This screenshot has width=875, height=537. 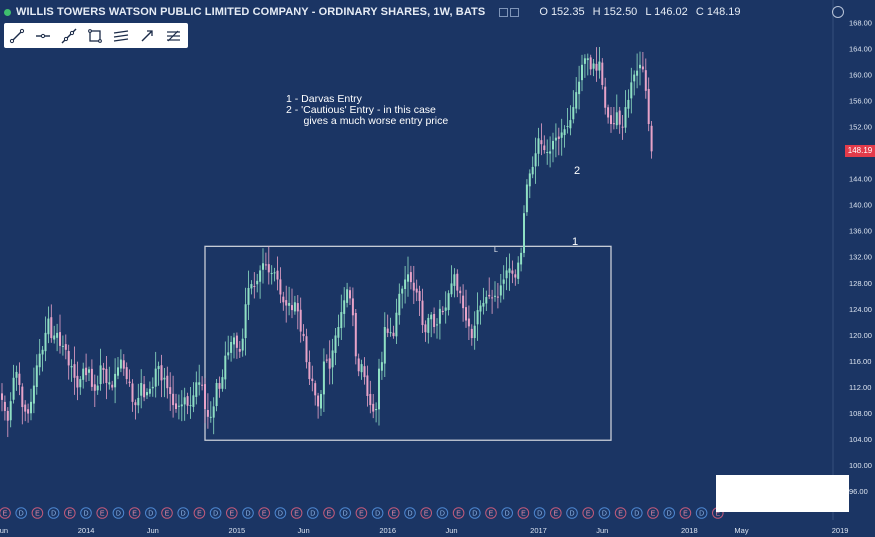 I want to click on fib-icon, so click(x=173, y=35).